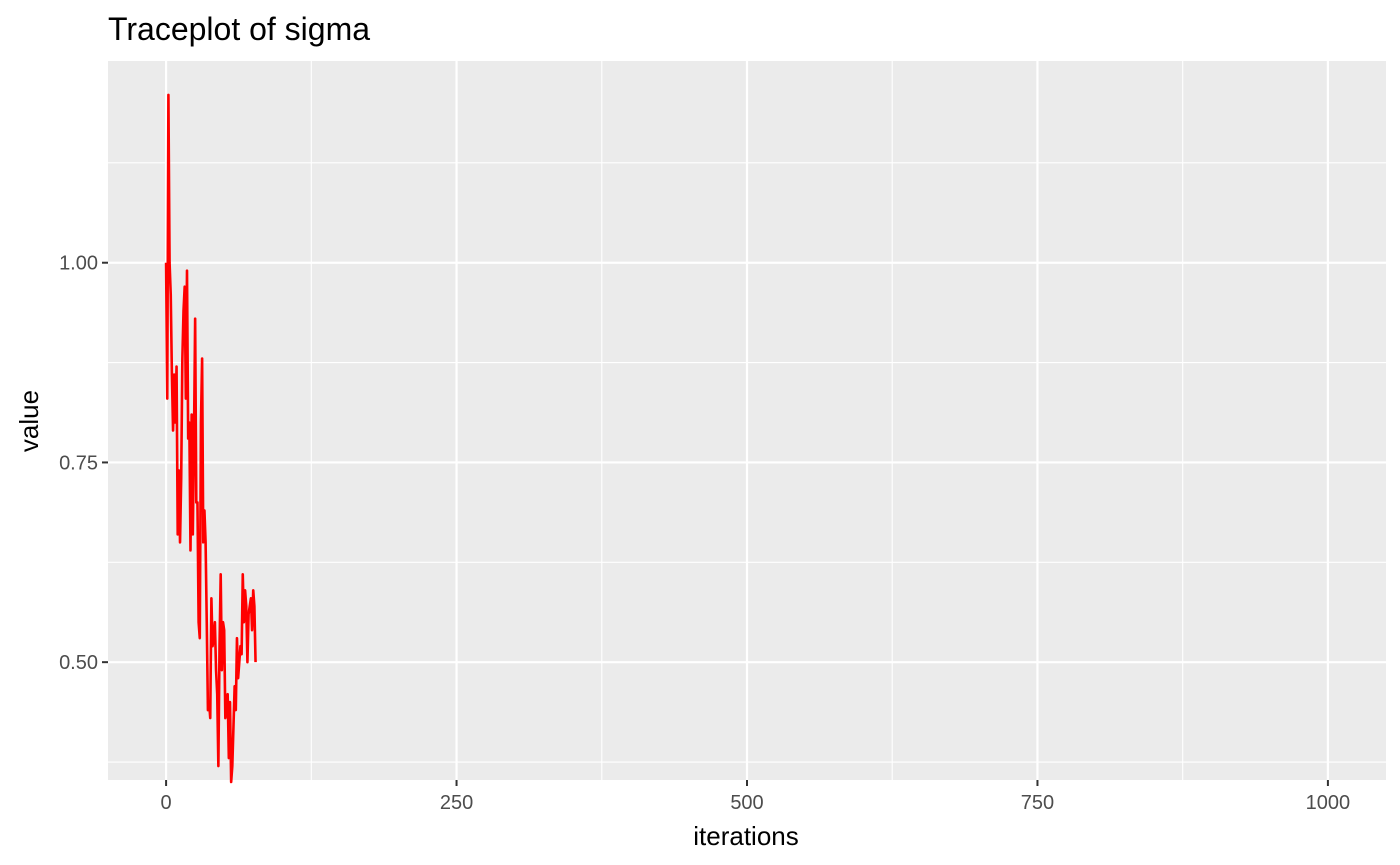  What do you see at coordinates (746, 803) in the screenshot?
I see `x-tick-label: 500` at bounding box center [746, 803].